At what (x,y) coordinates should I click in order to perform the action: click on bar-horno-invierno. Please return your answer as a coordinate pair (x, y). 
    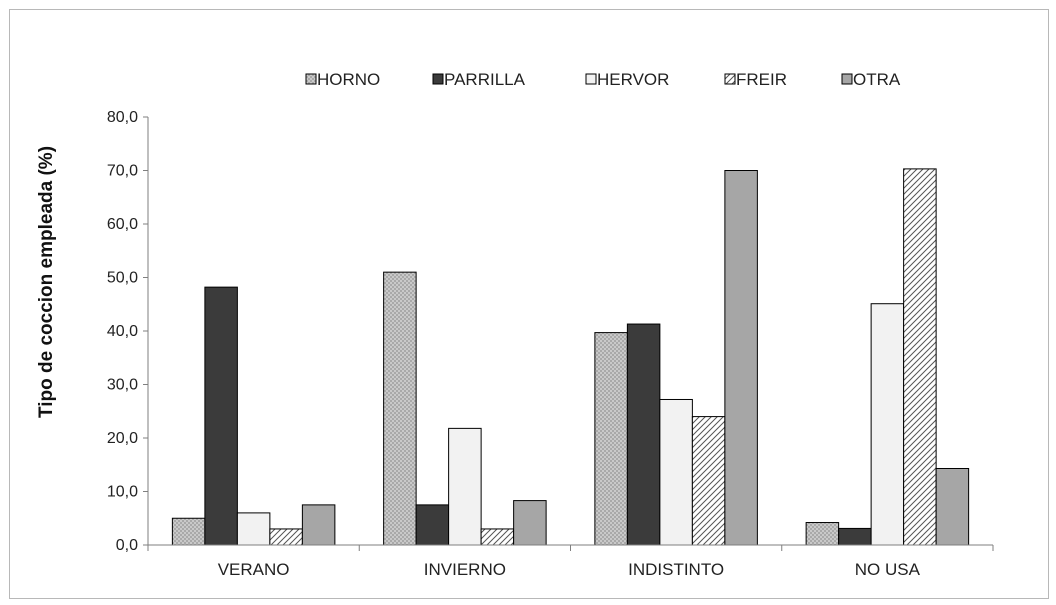
    Looking at the image, I should click on (400, 408).